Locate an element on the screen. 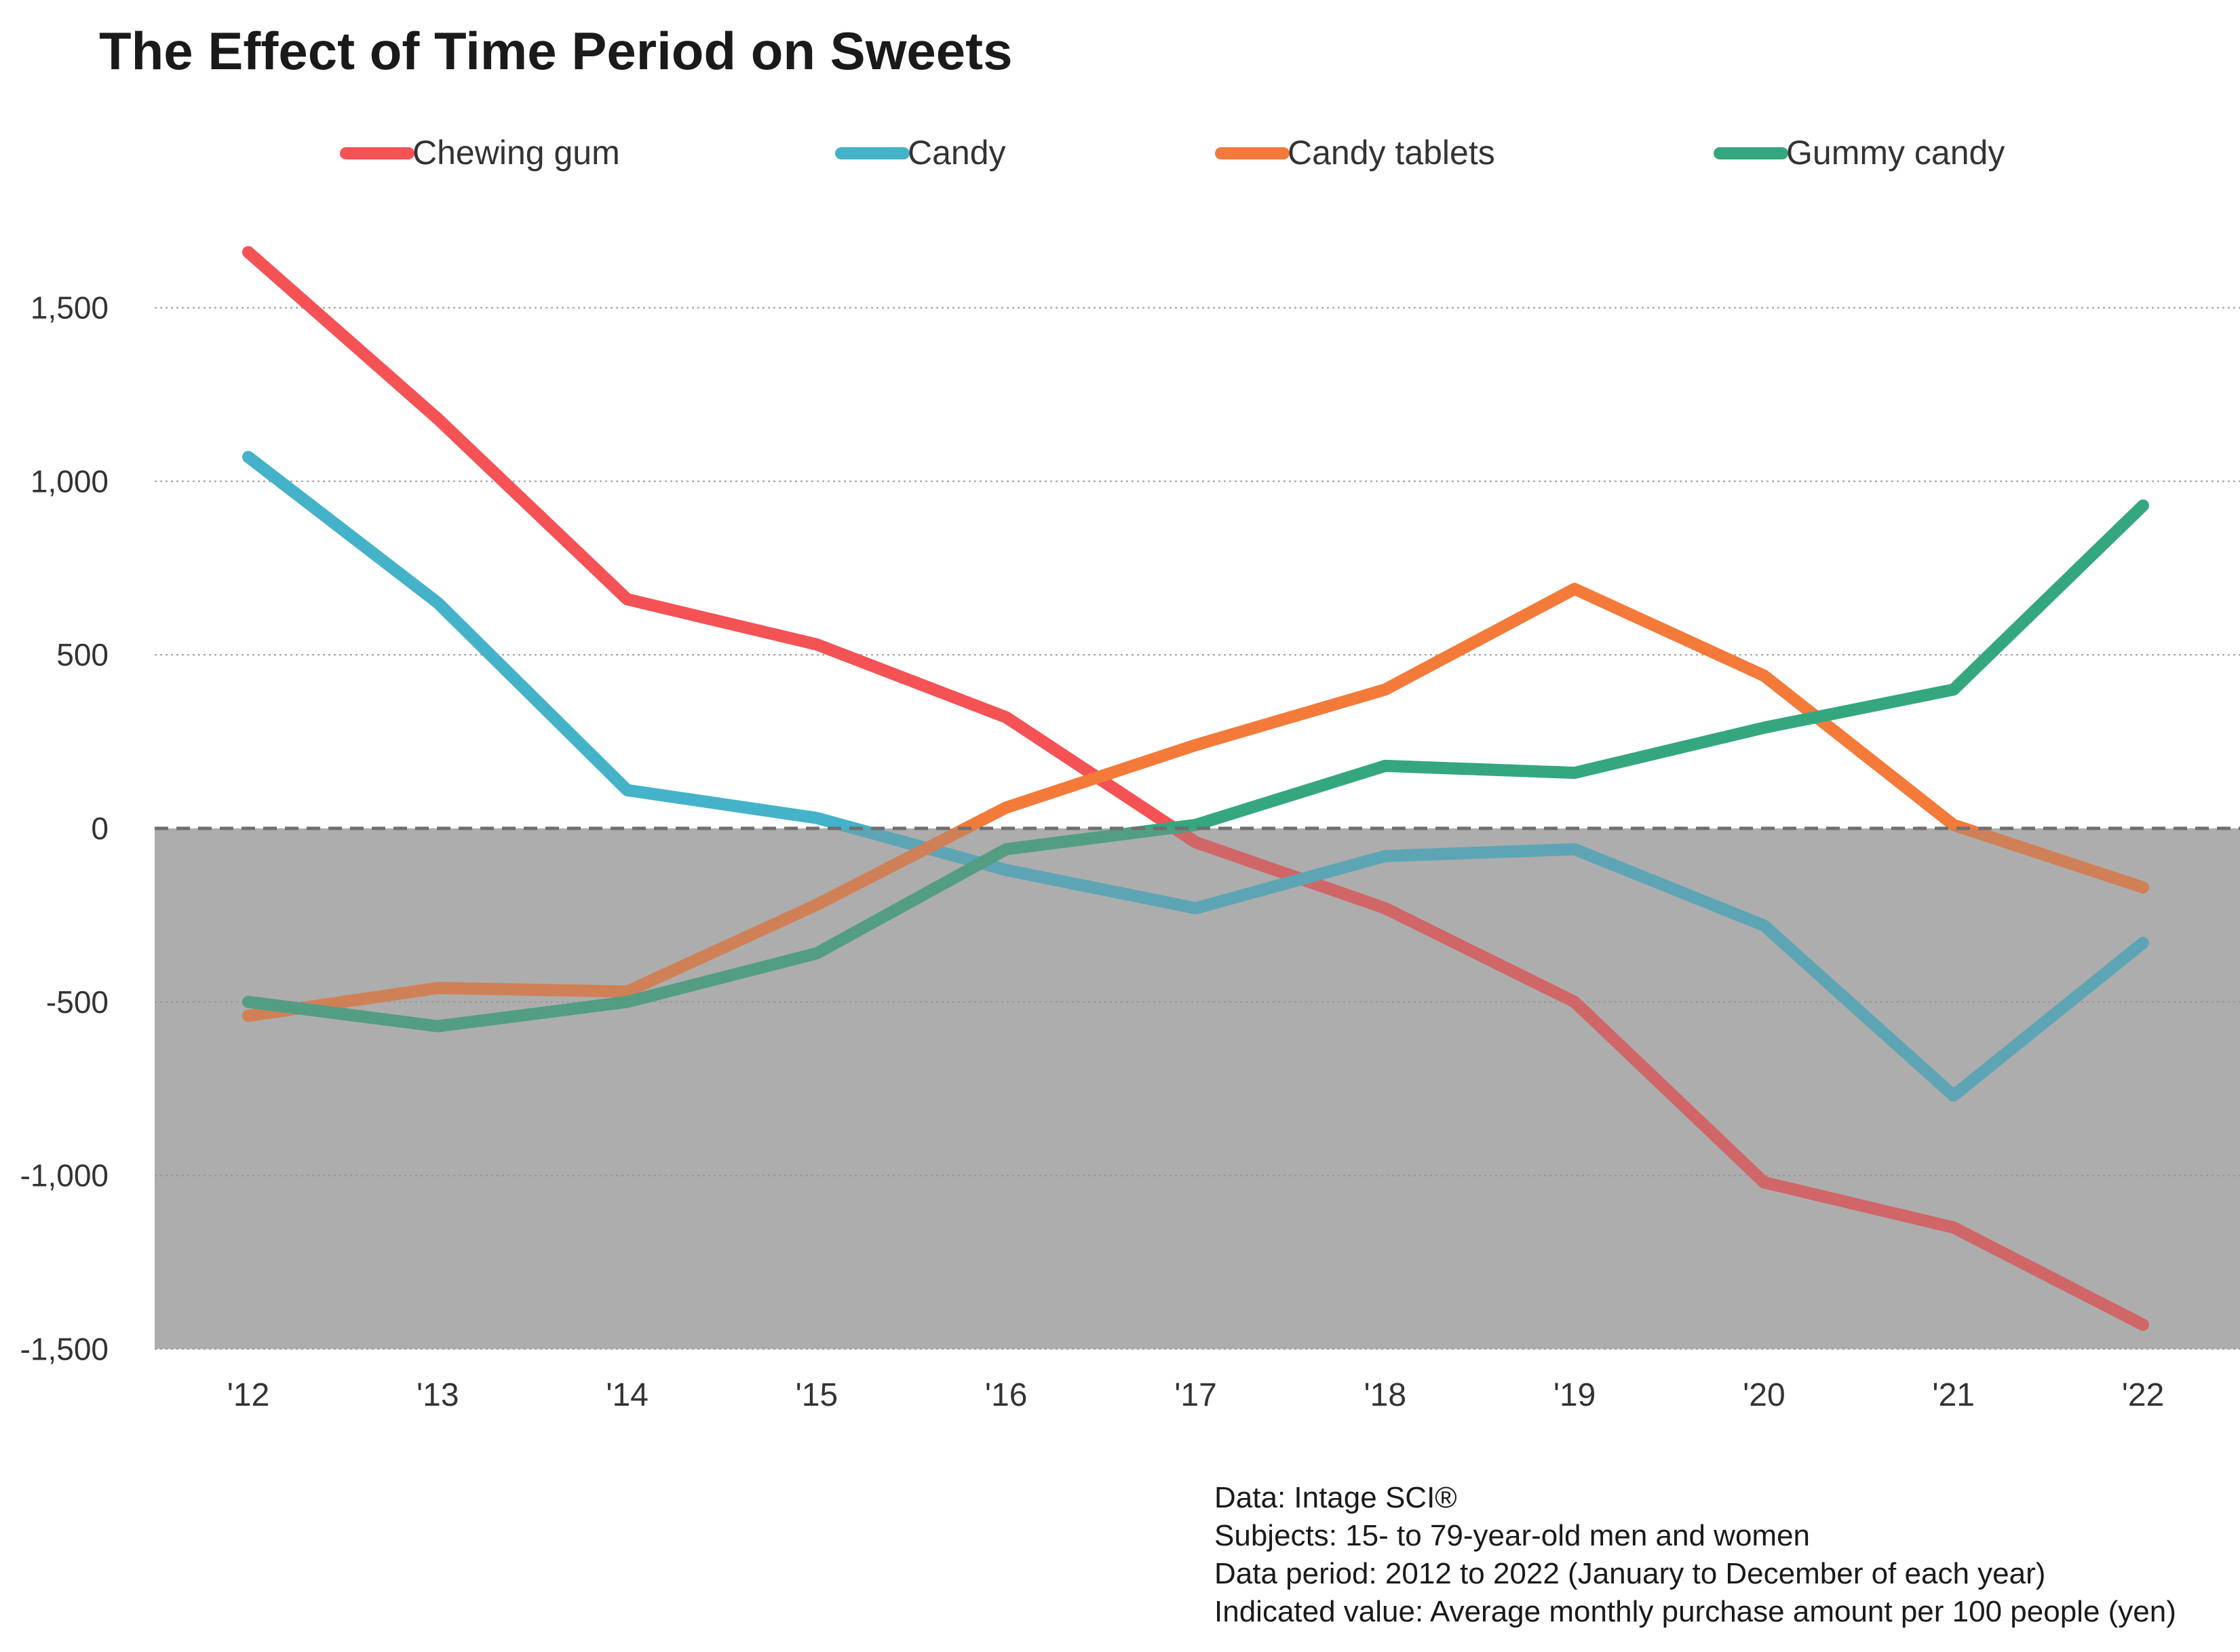  x-tick-label: '20 is located at coordinates (1764, 1395).